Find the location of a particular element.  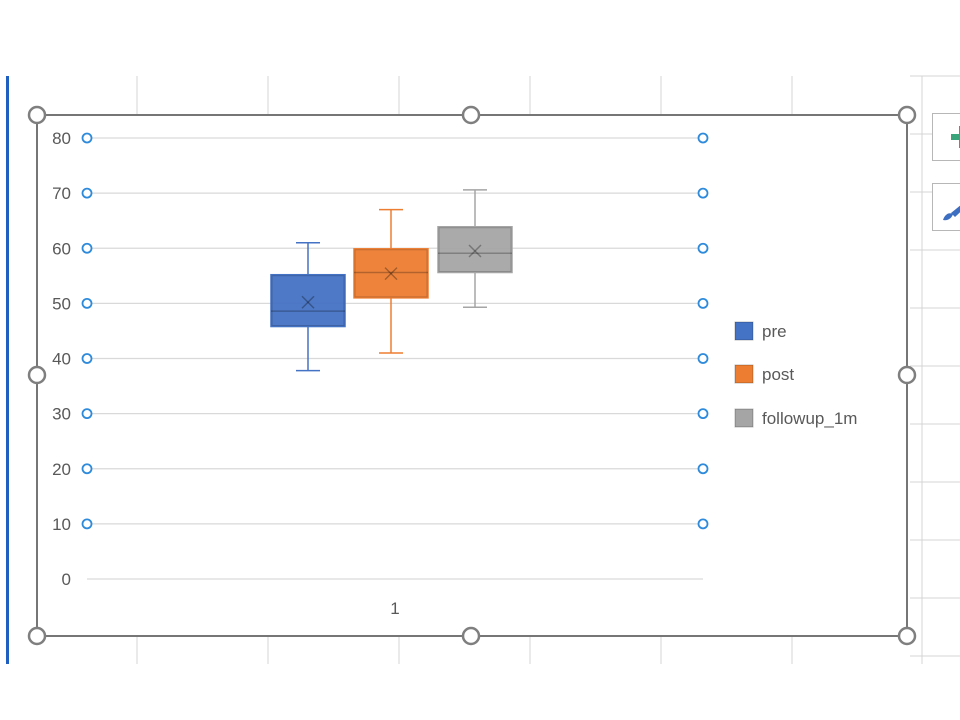

y-tick-label: 80 is located at coordinates (61, 138).